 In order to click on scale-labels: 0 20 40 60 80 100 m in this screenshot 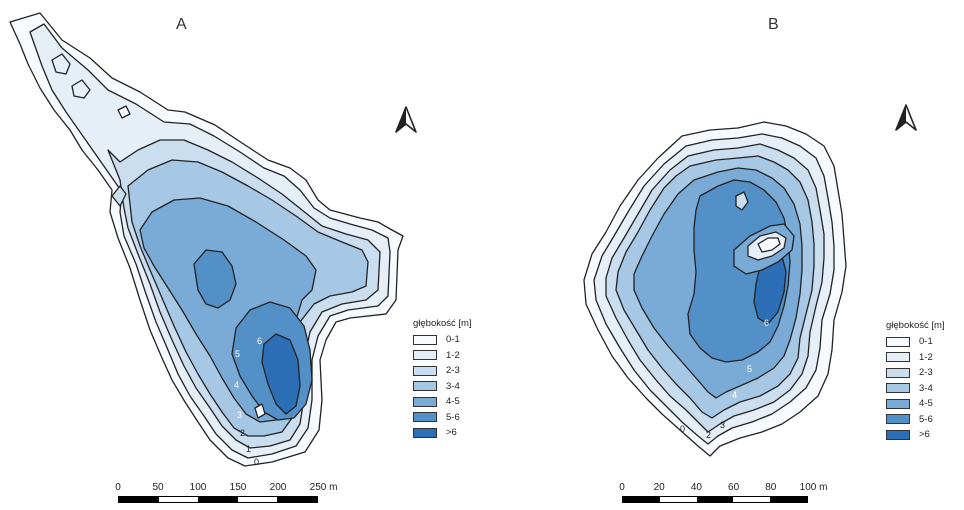, I will do `click(723, 489)`.